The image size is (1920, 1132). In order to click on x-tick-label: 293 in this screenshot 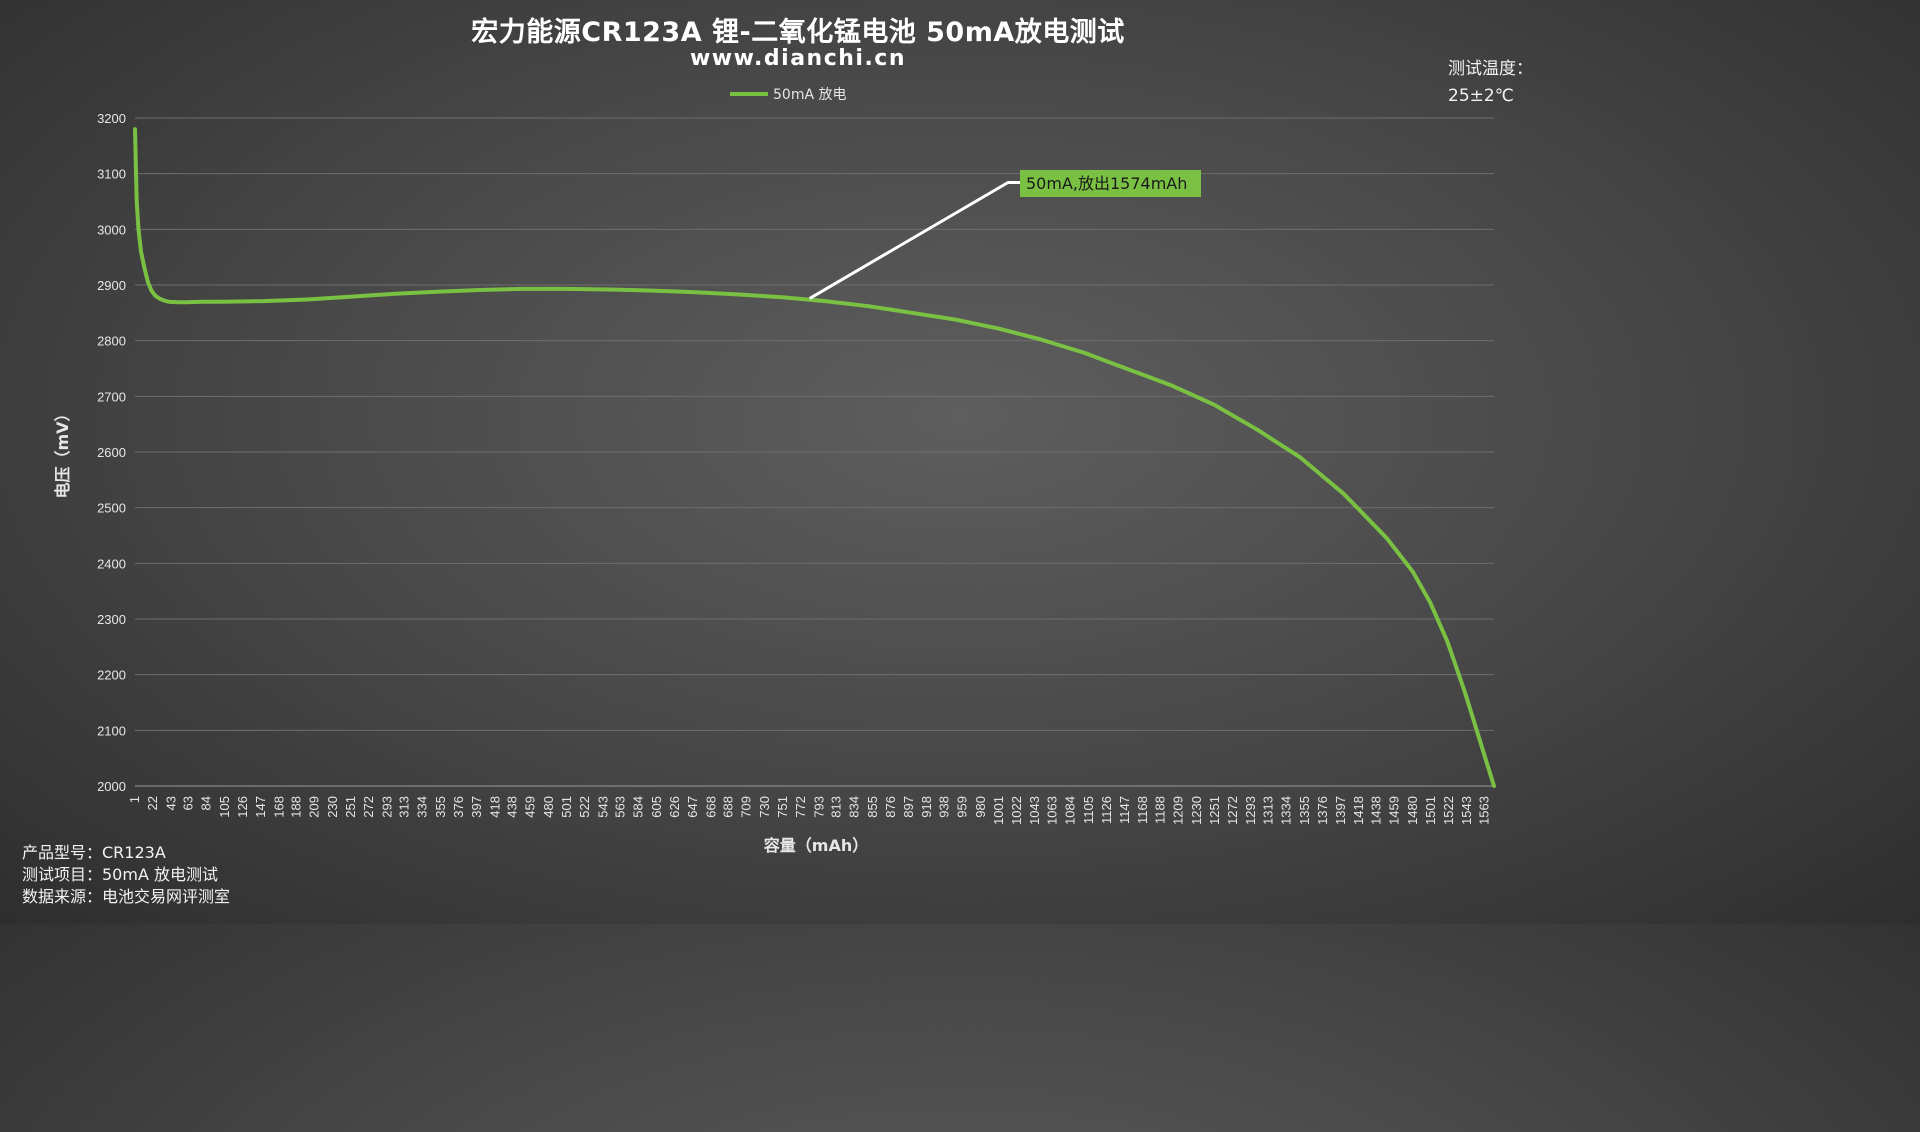, I will do `click(386, 807)`.